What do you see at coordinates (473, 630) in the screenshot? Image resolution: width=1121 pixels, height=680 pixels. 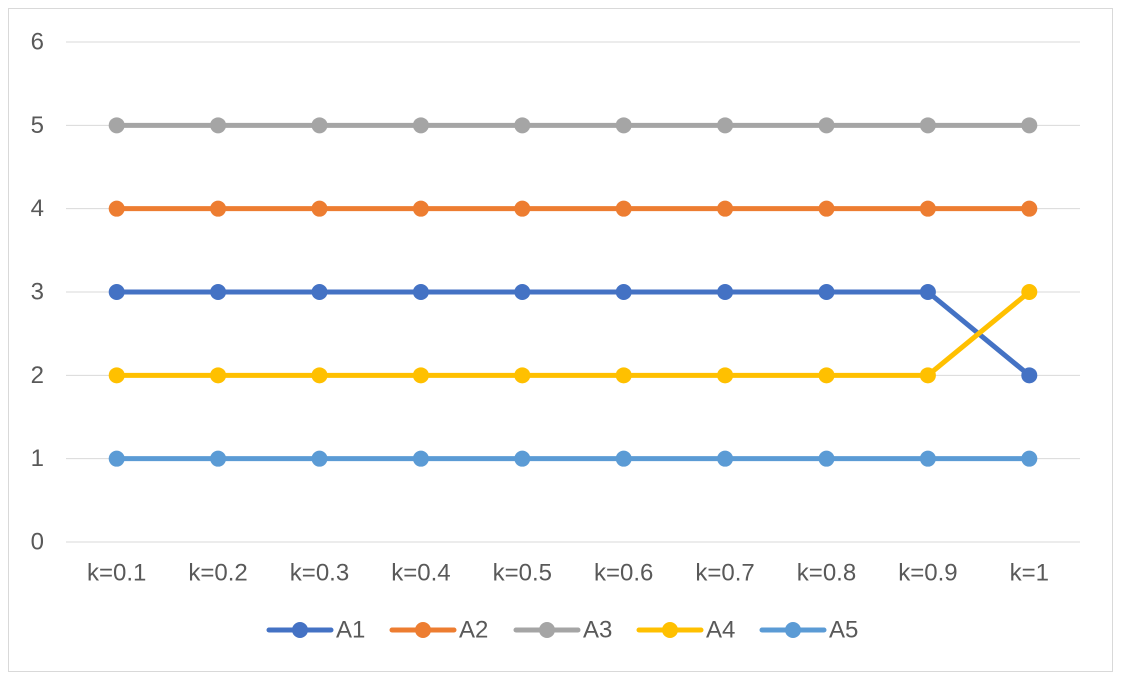 I see `legend-label: A2` at bounding box center [473, 630].